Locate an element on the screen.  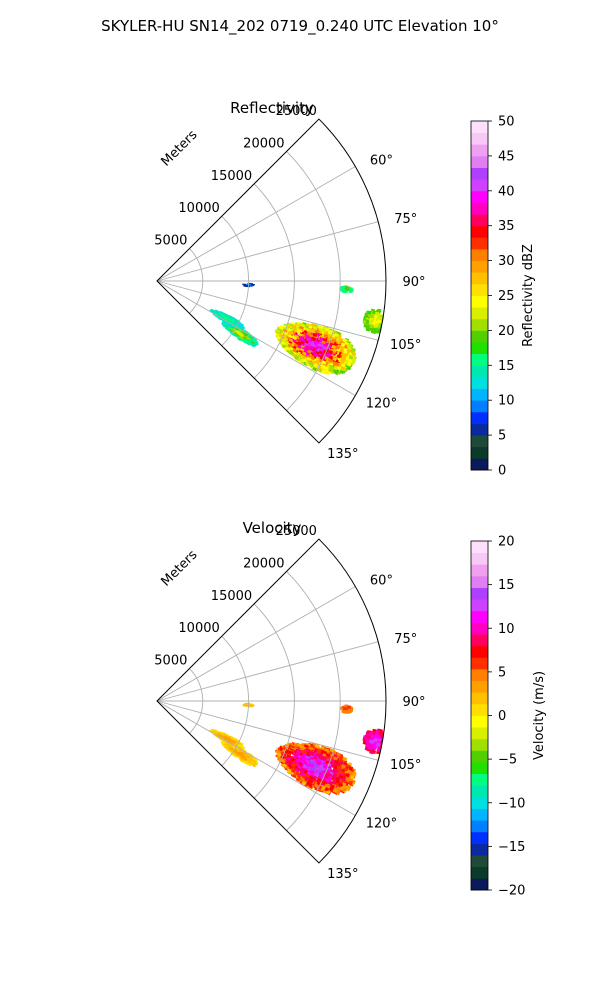
azimuth-tick-label: 60° is located at coordinates (381, 161).